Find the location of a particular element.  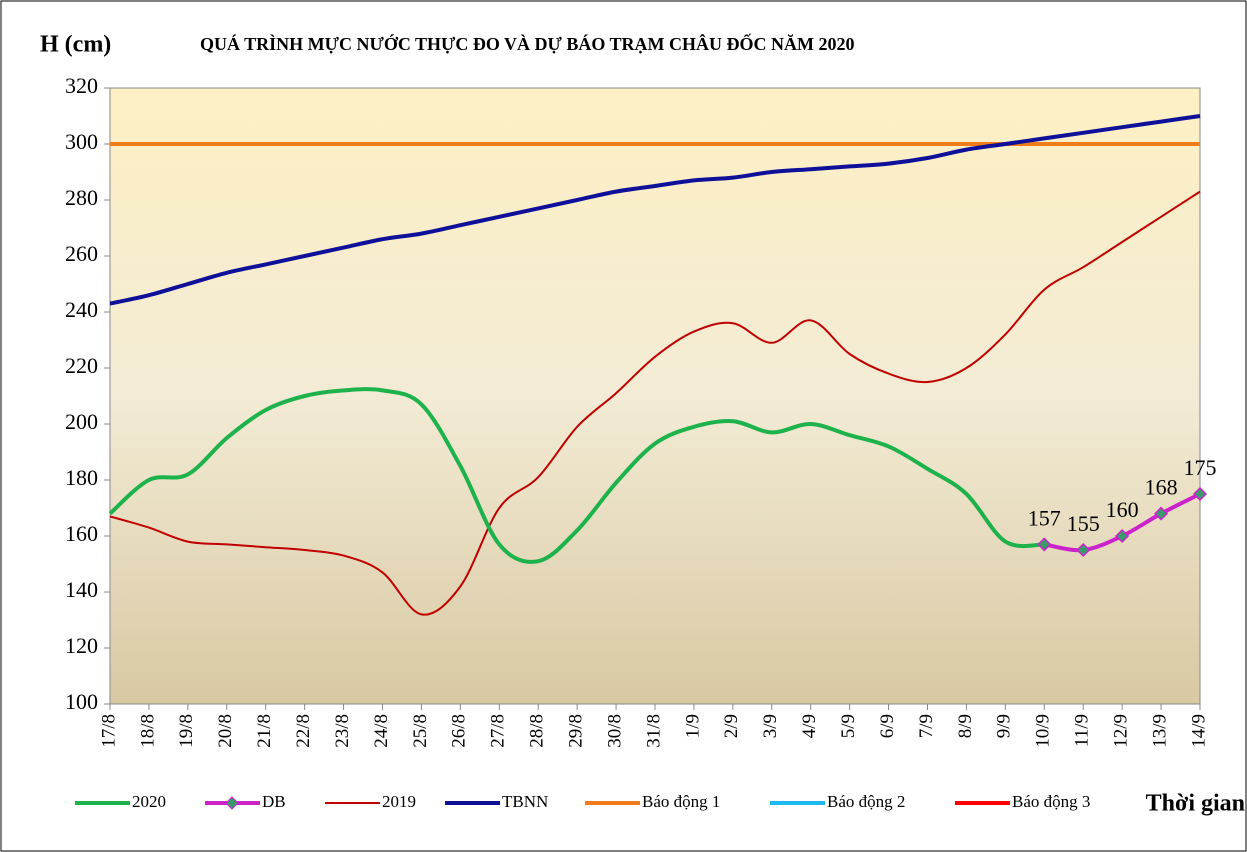

y-tick-label: 320 is located at coordinates (81, 85).